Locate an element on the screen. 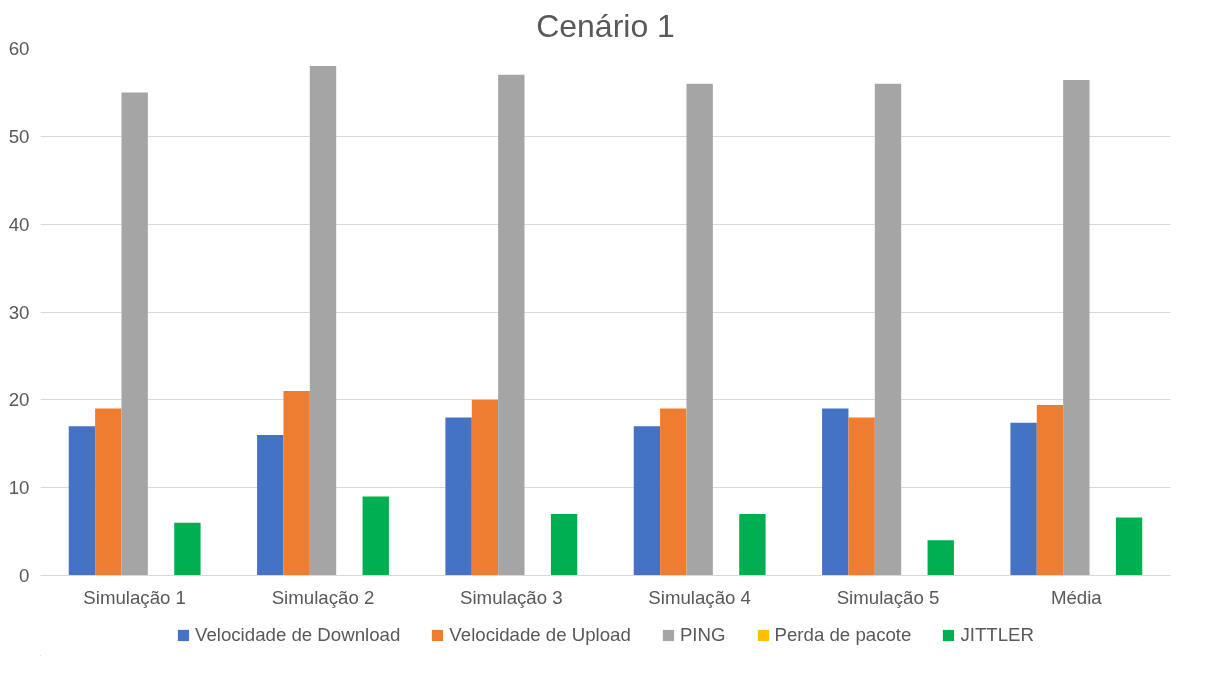  legend-label: Perda de pacote is located at coordinates (843, 635).